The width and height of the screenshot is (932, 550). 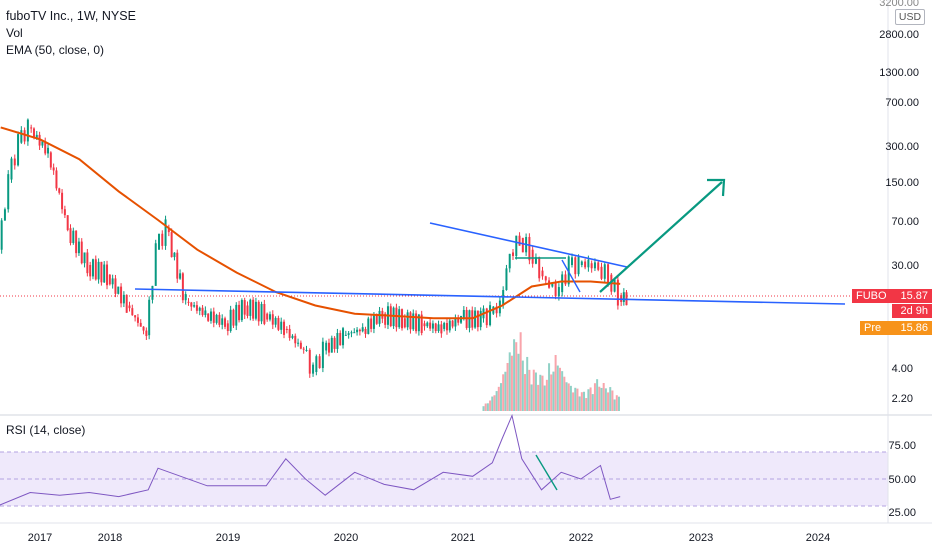 I want to click on arrow-head, so click(x=716, y=187).